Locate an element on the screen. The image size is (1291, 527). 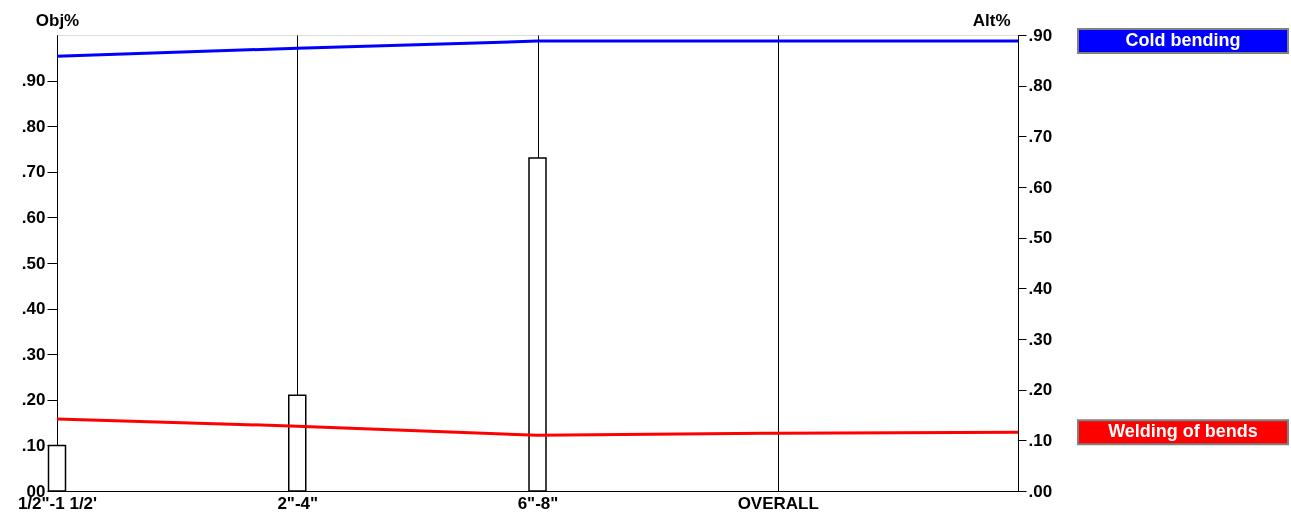
x-tick-label: 2"-4" is located at coordinates (298, 503).